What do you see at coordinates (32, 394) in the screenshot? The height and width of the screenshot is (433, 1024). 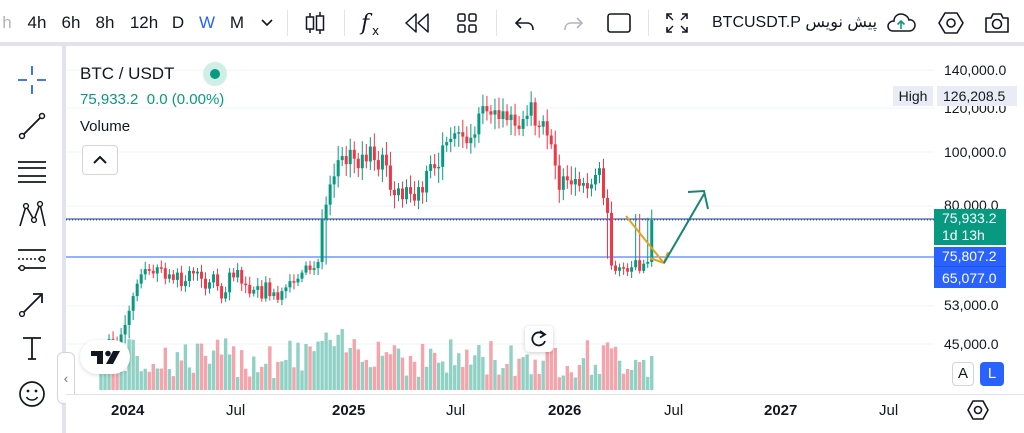 I see `emoji-icon` at bounding box center [32, 394].